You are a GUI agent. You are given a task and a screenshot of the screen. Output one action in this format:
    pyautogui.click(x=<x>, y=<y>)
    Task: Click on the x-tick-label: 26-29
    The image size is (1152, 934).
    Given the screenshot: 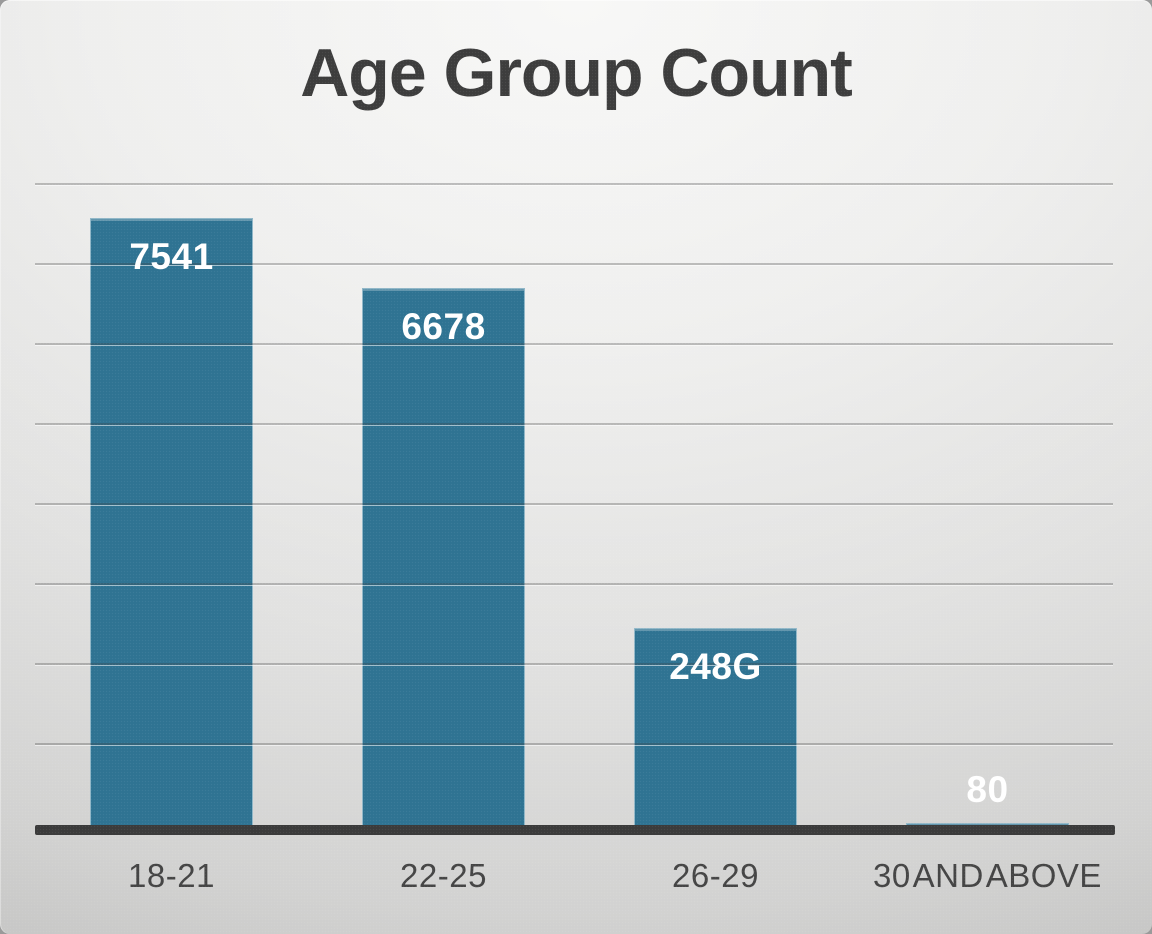 What is the action you would take?
    pyautogui.click(x=715, y=875)
    